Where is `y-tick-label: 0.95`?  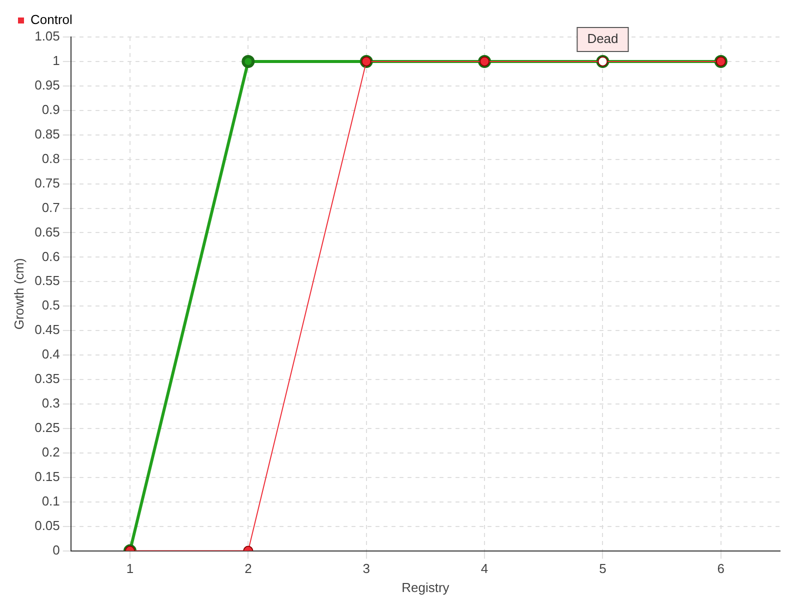
y-tick-label: 0.95 is located at coordinates (47, 85).